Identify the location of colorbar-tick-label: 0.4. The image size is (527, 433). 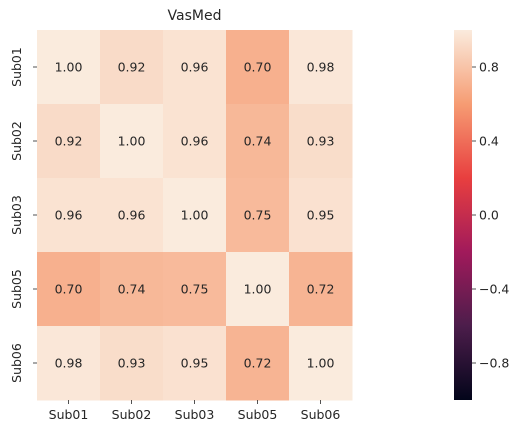
(489, 141).